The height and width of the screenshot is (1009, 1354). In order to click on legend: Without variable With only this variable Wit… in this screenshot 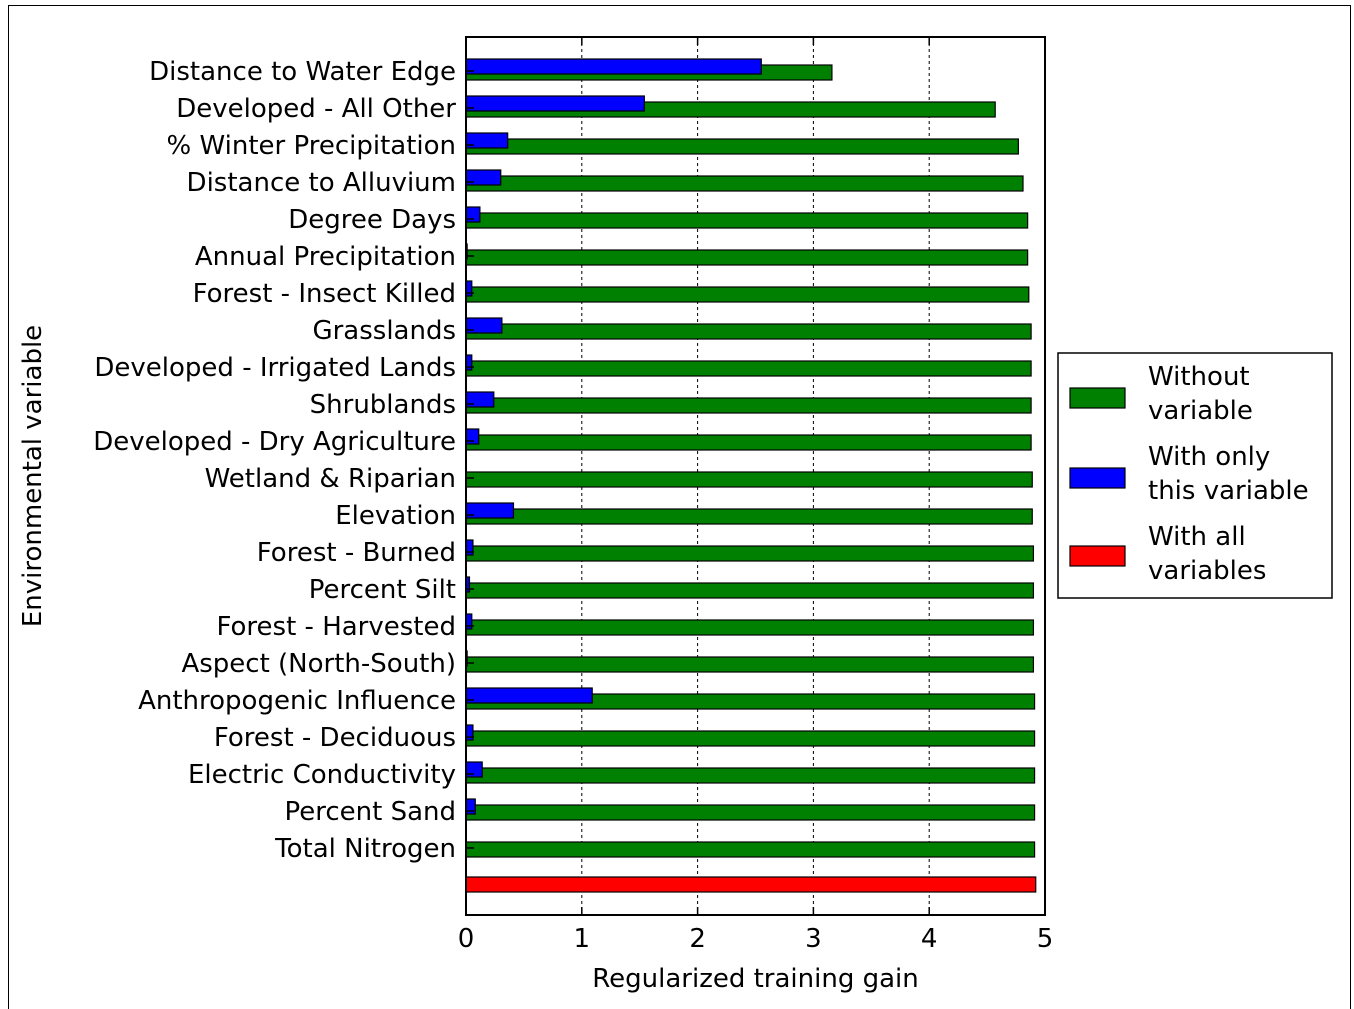, I will do `click(1195, 475)`.